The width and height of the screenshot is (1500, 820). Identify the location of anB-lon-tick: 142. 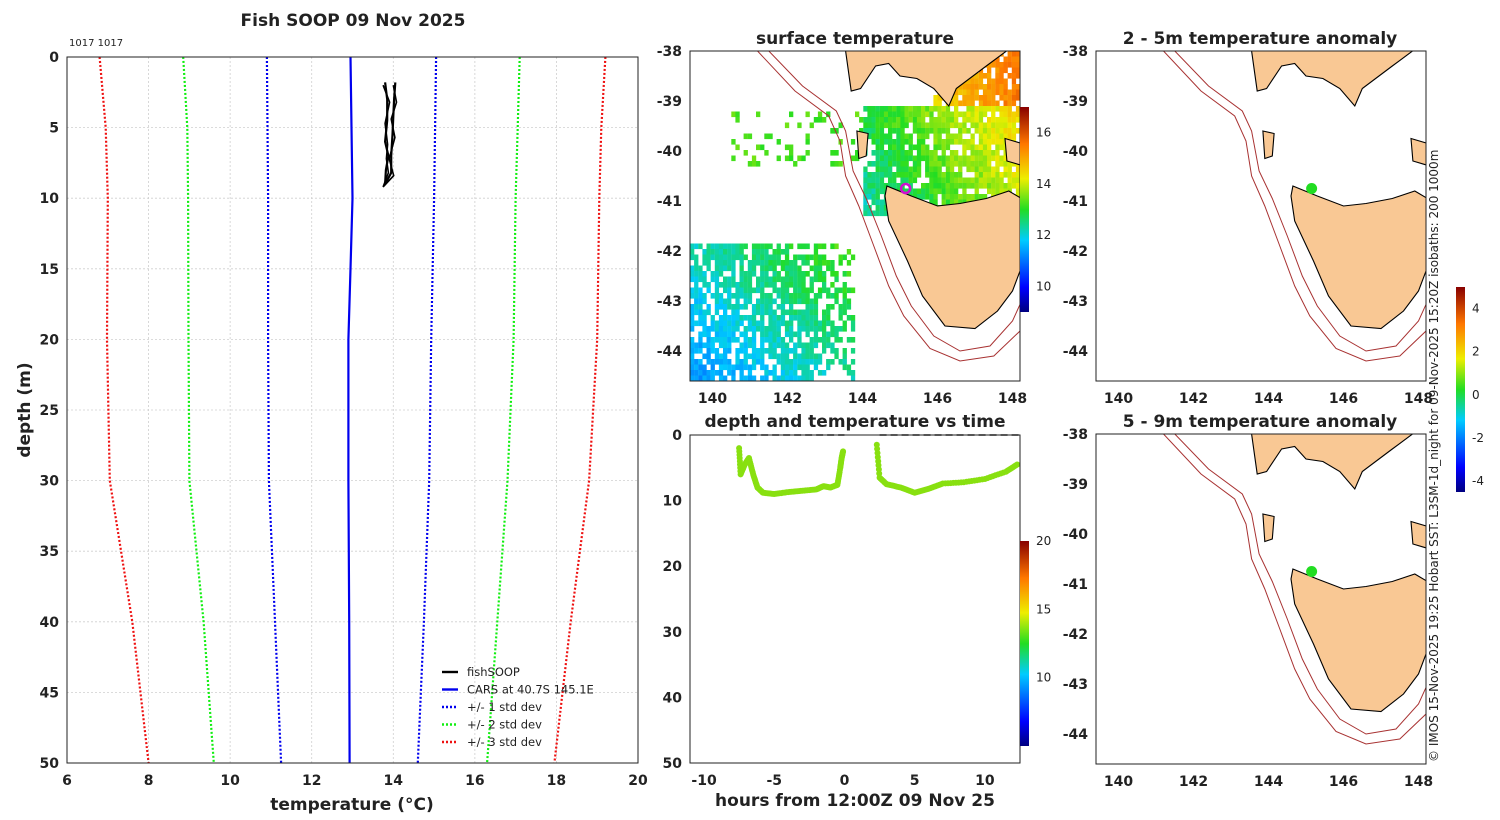
(1193, 782).